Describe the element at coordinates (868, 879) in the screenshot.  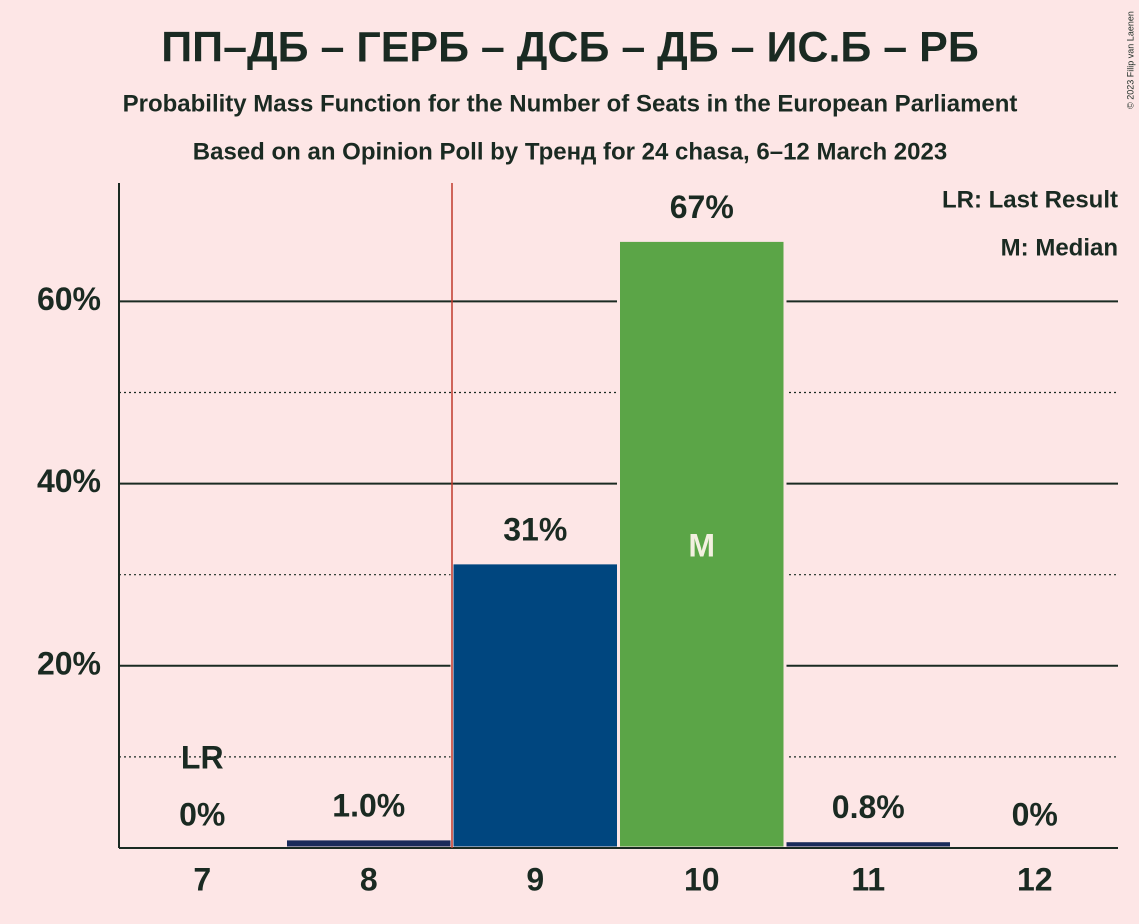
I see `x-tick-label: 11` at that location.